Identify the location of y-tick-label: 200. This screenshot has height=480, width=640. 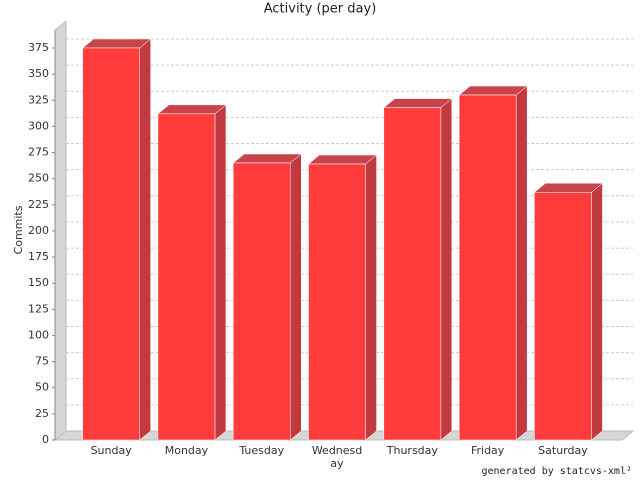
(38, 230).